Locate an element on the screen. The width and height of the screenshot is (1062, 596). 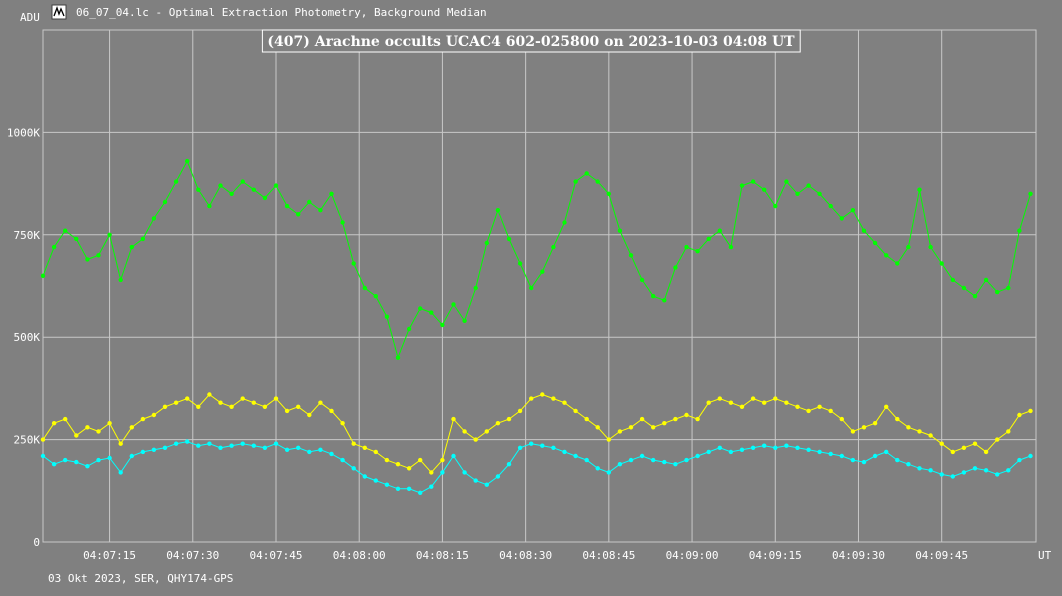
y-tick-label: 0 is located at coordinates (36, 542).